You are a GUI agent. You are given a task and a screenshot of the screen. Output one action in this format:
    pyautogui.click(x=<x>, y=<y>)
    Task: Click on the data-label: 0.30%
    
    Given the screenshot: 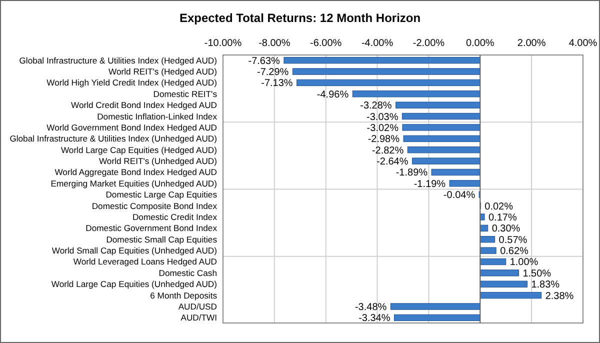 What is the action you would take?
    pyautogui.click(x=506, y=229)
    